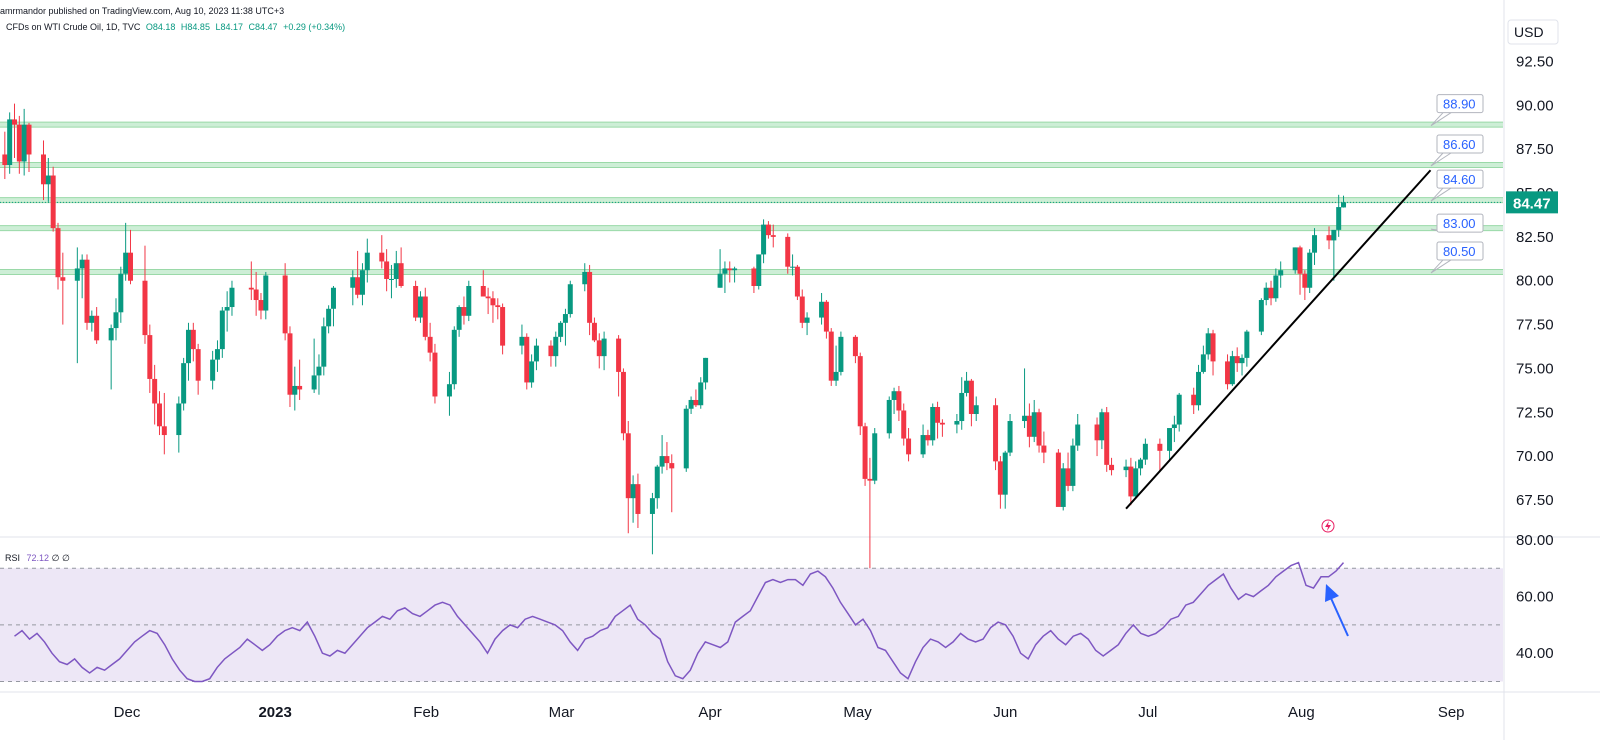 The image size is (1600, 740). What do you see at coordinates (1535, 653) in the screenshot?
I see `rsi-tick-label: 40.00` at bounding box center [1535, 653].